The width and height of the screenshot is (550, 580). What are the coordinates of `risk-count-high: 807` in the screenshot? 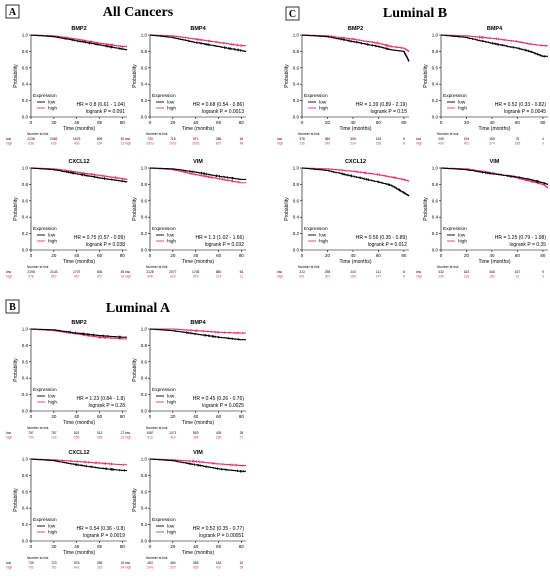 It's located at (219, 144).